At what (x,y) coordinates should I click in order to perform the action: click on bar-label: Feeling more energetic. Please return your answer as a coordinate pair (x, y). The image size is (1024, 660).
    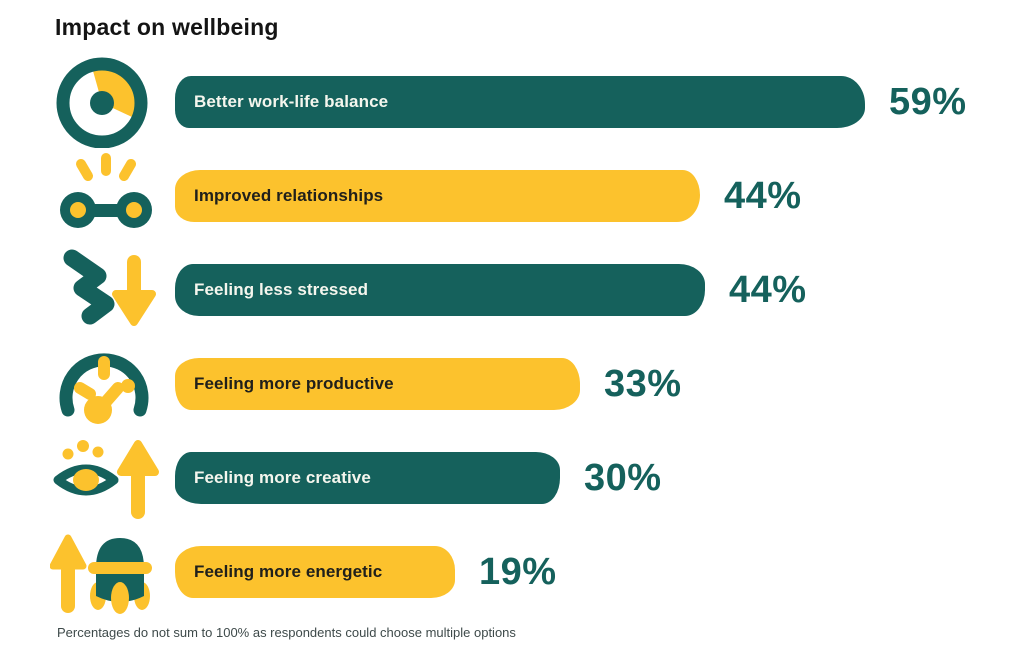
    Looking at the image, I should click on (288, 571).